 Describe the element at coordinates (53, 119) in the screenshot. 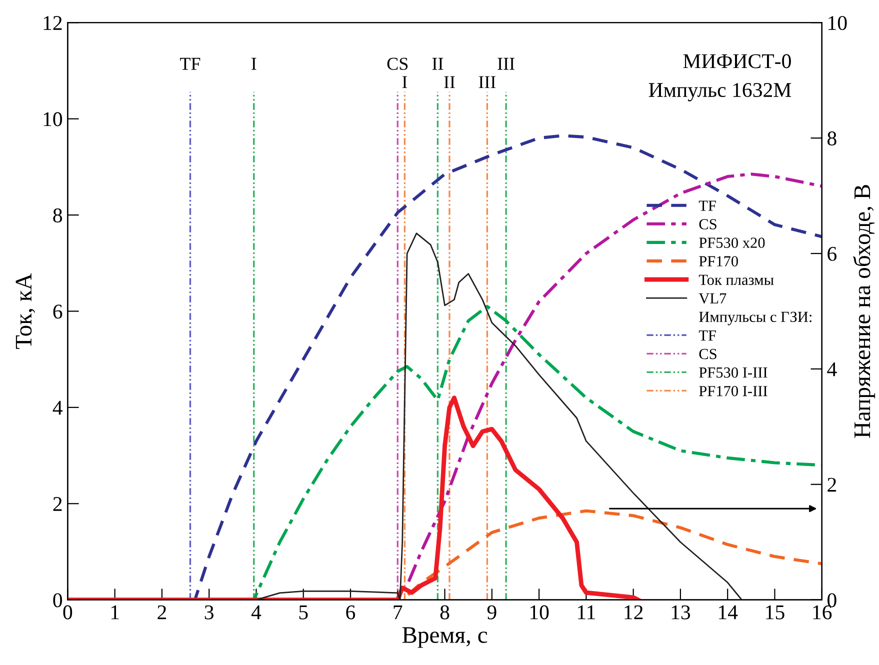

I see `y-tick-label: 10` at that location.